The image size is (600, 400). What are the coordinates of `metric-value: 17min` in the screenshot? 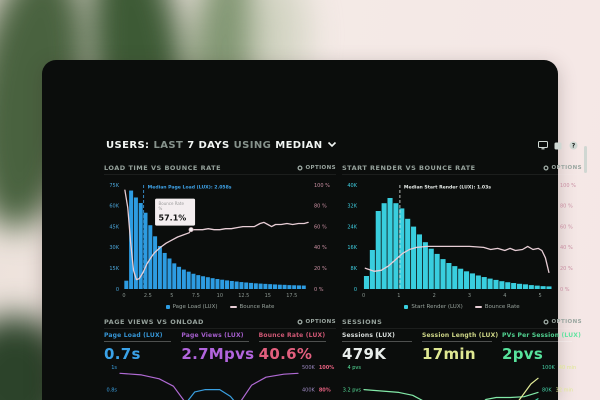 It's located at (449, 354).